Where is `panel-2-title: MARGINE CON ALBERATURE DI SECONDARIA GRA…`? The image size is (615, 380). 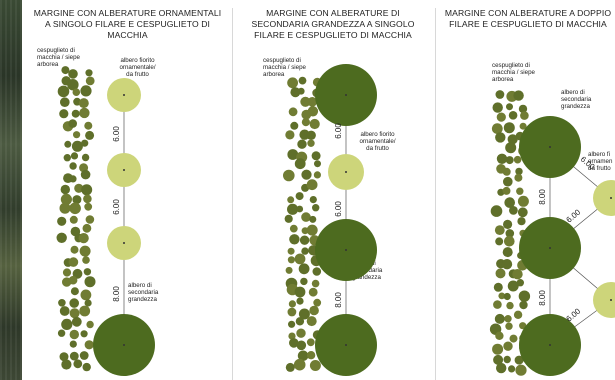
panel-2-title: MARGINE CON ALBERATURE DI SECONDARIA GRA… is located at coordinates (333, 24).